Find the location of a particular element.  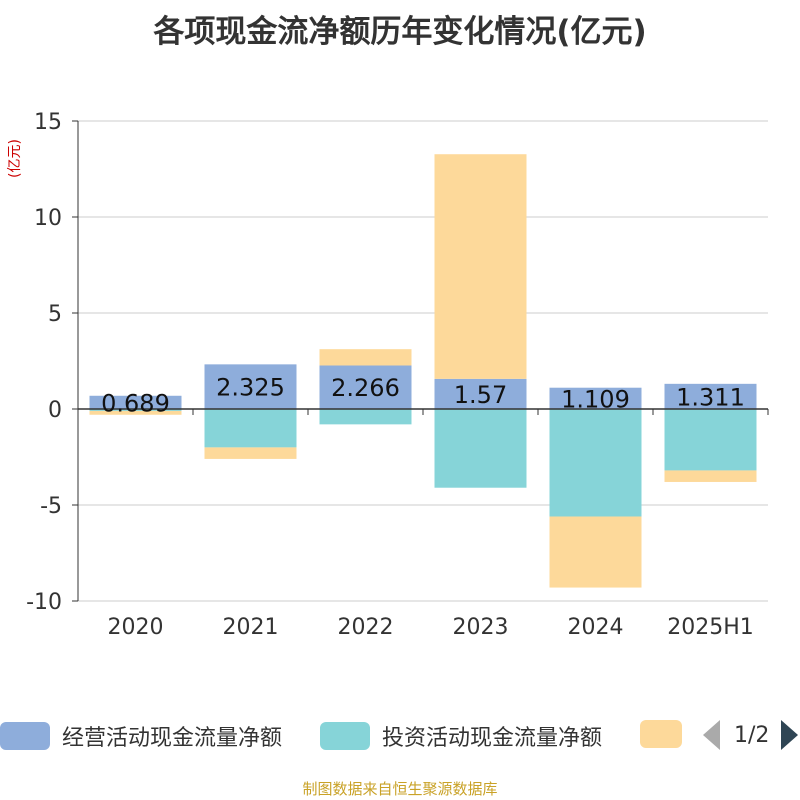

data-labels: 0.689 2.325 2.266 1.57 1.109 1.311 is located at coordinates (423, 396).